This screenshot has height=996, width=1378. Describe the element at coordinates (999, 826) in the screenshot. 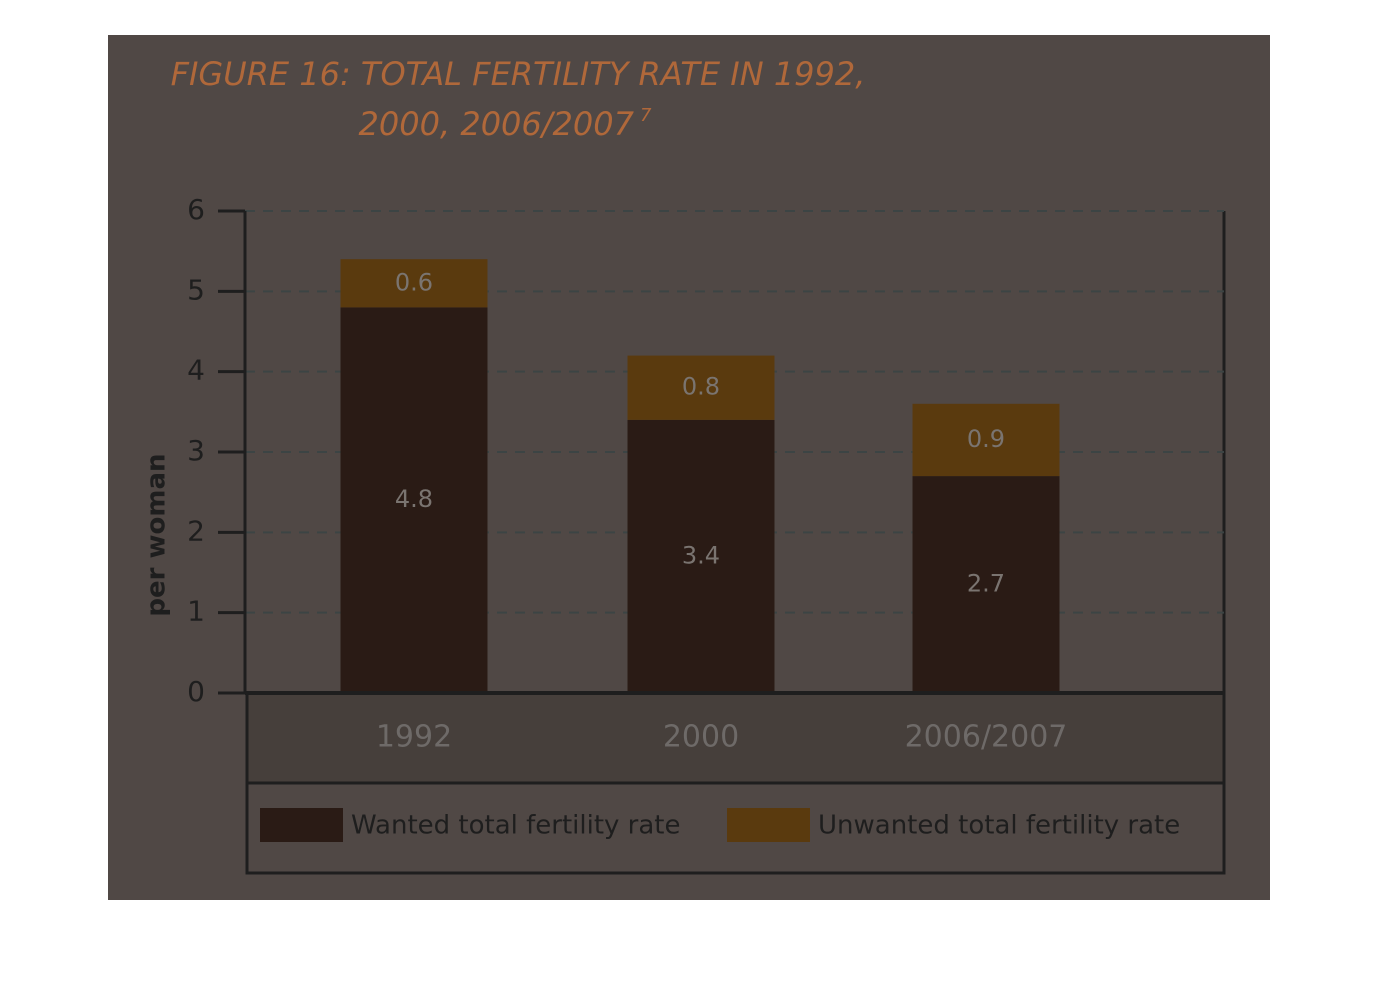

I see `legend-label: Unwanted total fertility rate` at that location.